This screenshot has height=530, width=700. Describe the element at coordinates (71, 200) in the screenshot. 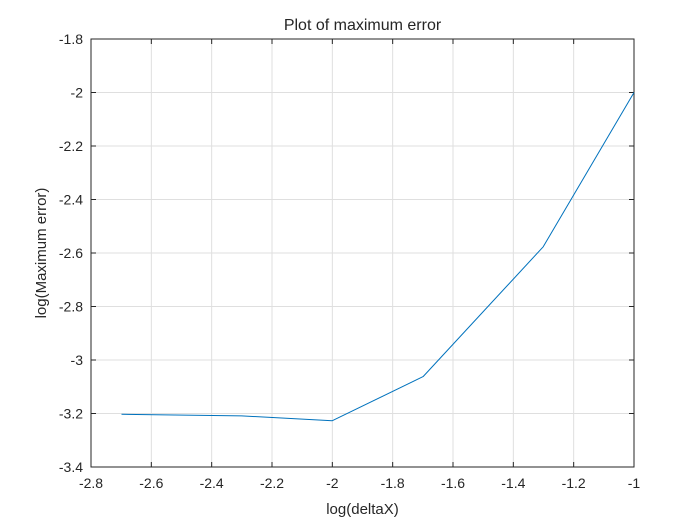

I see `y-tick-label: -2.4` at that location.